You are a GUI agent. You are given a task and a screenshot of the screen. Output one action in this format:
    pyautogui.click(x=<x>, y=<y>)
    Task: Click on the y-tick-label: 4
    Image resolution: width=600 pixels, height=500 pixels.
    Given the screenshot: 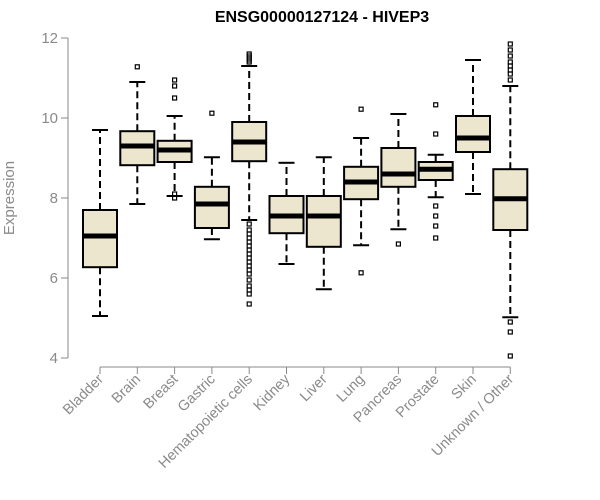 What is the action you would take?
    pyautogui.click(x=54, y=358)
    